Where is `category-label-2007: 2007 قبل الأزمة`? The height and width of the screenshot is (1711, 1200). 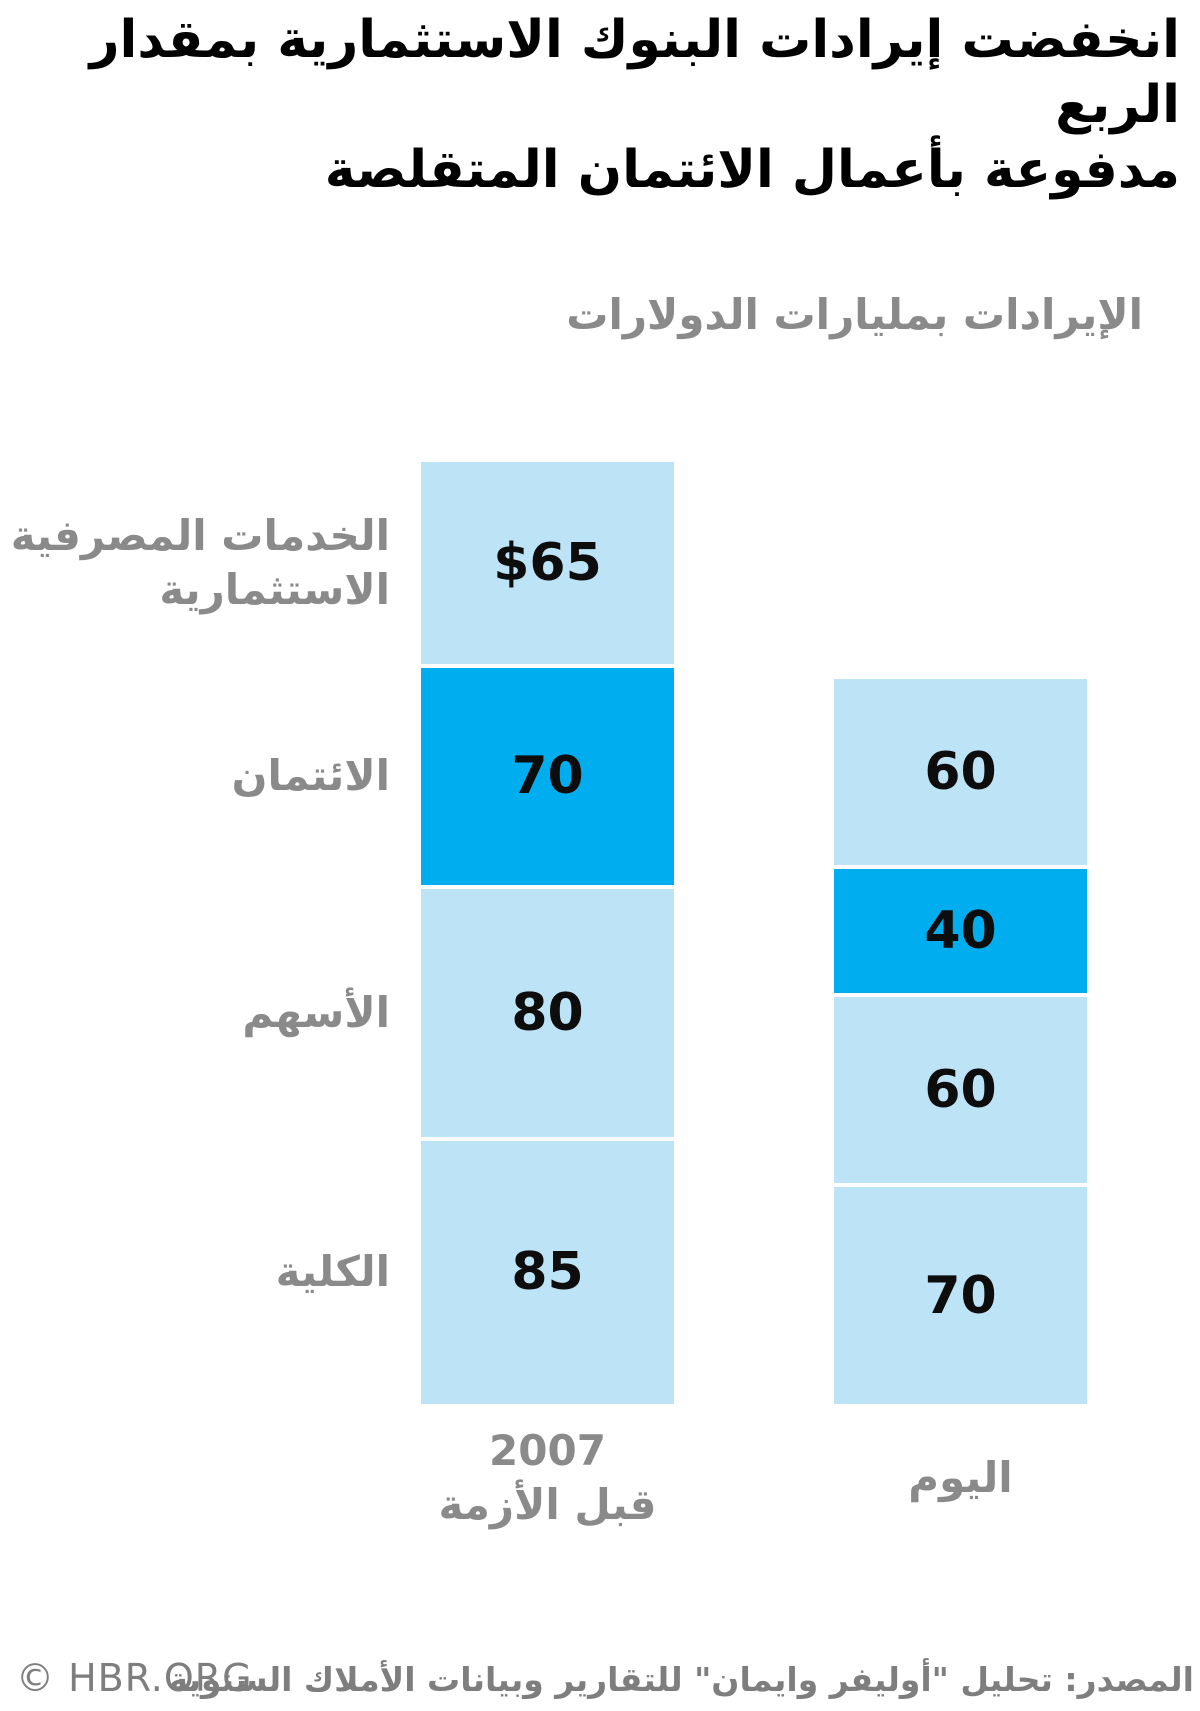 category-label-2007: 2007 قبل الأزمة is located at coordinates (548, 1478).